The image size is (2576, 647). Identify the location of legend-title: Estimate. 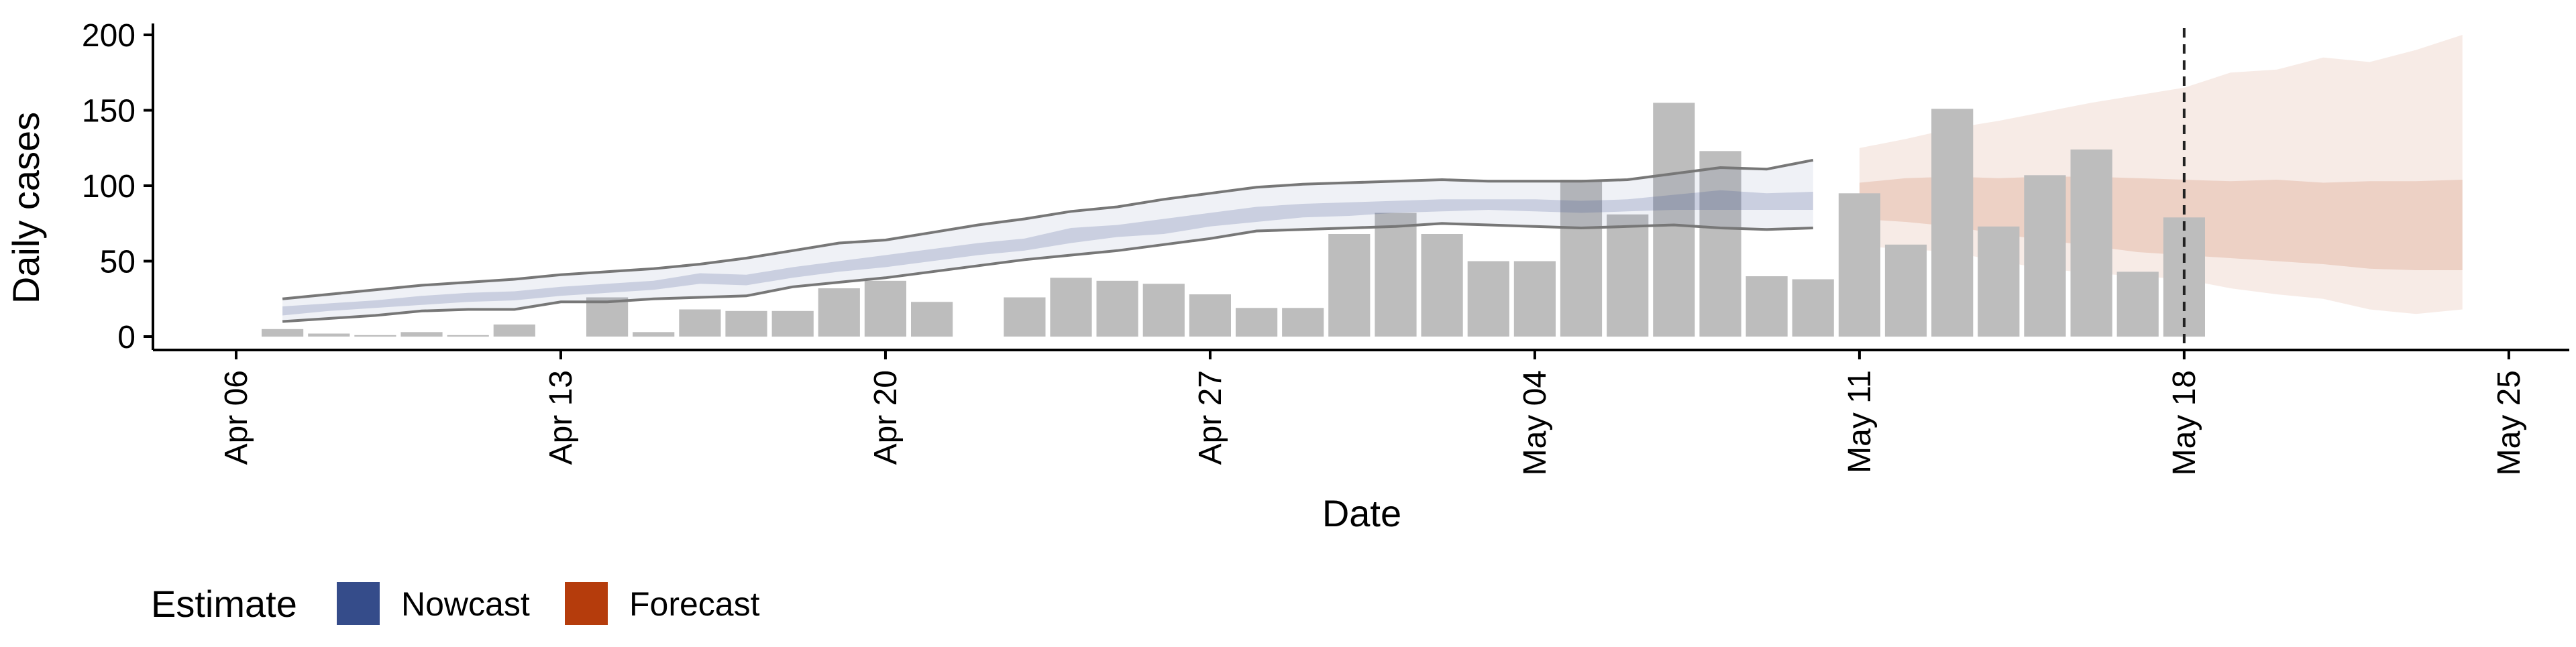
(224, 604).